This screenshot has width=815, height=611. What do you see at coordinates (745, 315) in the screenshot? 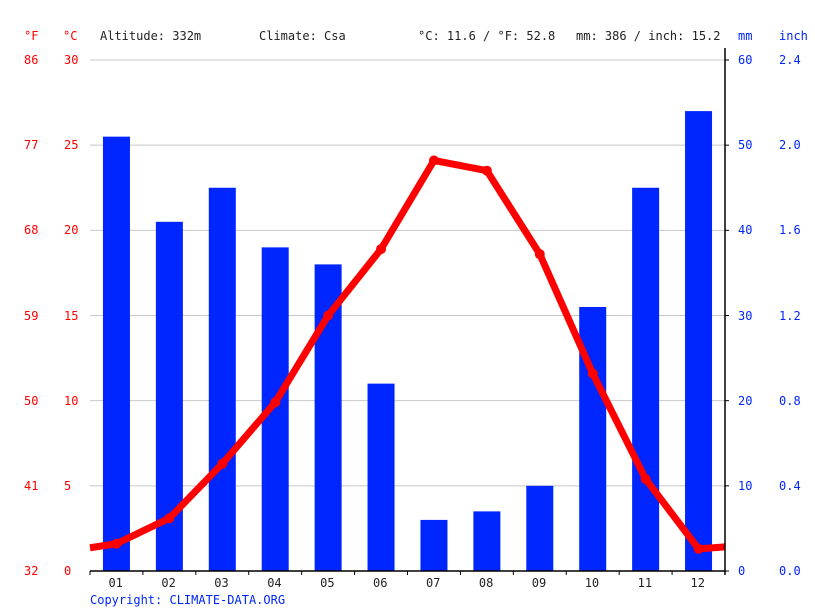
I see `mm-tick-label: 30` at bounding box center [745, 315].